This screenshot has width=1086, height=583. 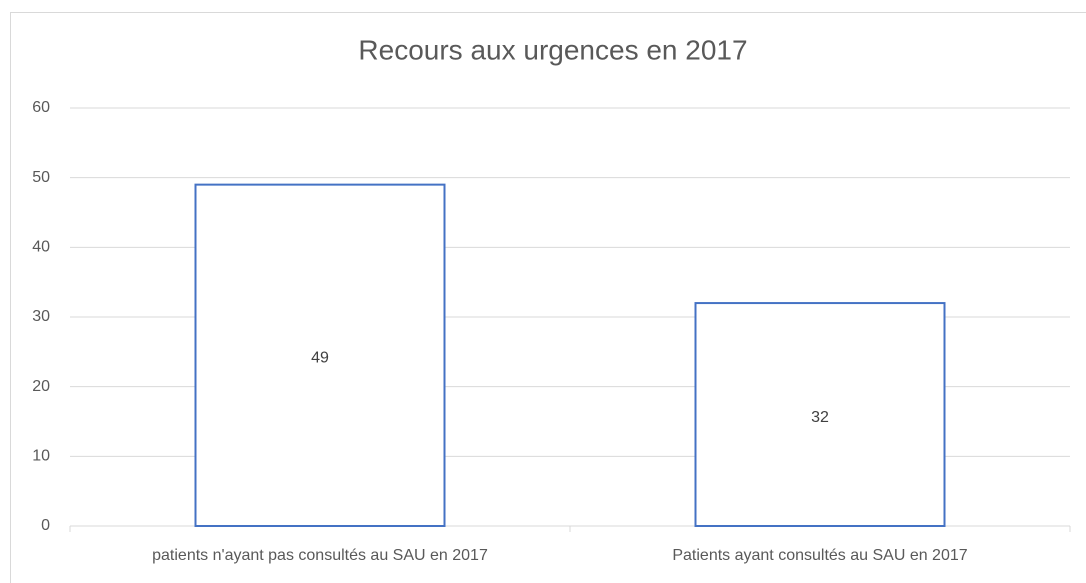 I want to click on data-label: 49, so click(x=320, y=358).